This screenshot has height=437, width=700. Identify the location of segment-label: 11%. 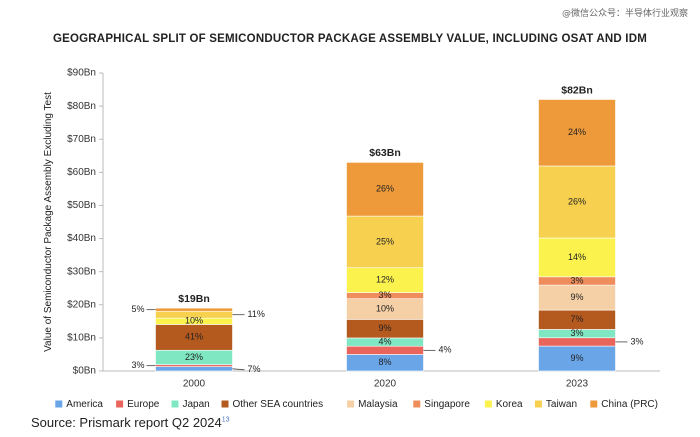
(256, 314).